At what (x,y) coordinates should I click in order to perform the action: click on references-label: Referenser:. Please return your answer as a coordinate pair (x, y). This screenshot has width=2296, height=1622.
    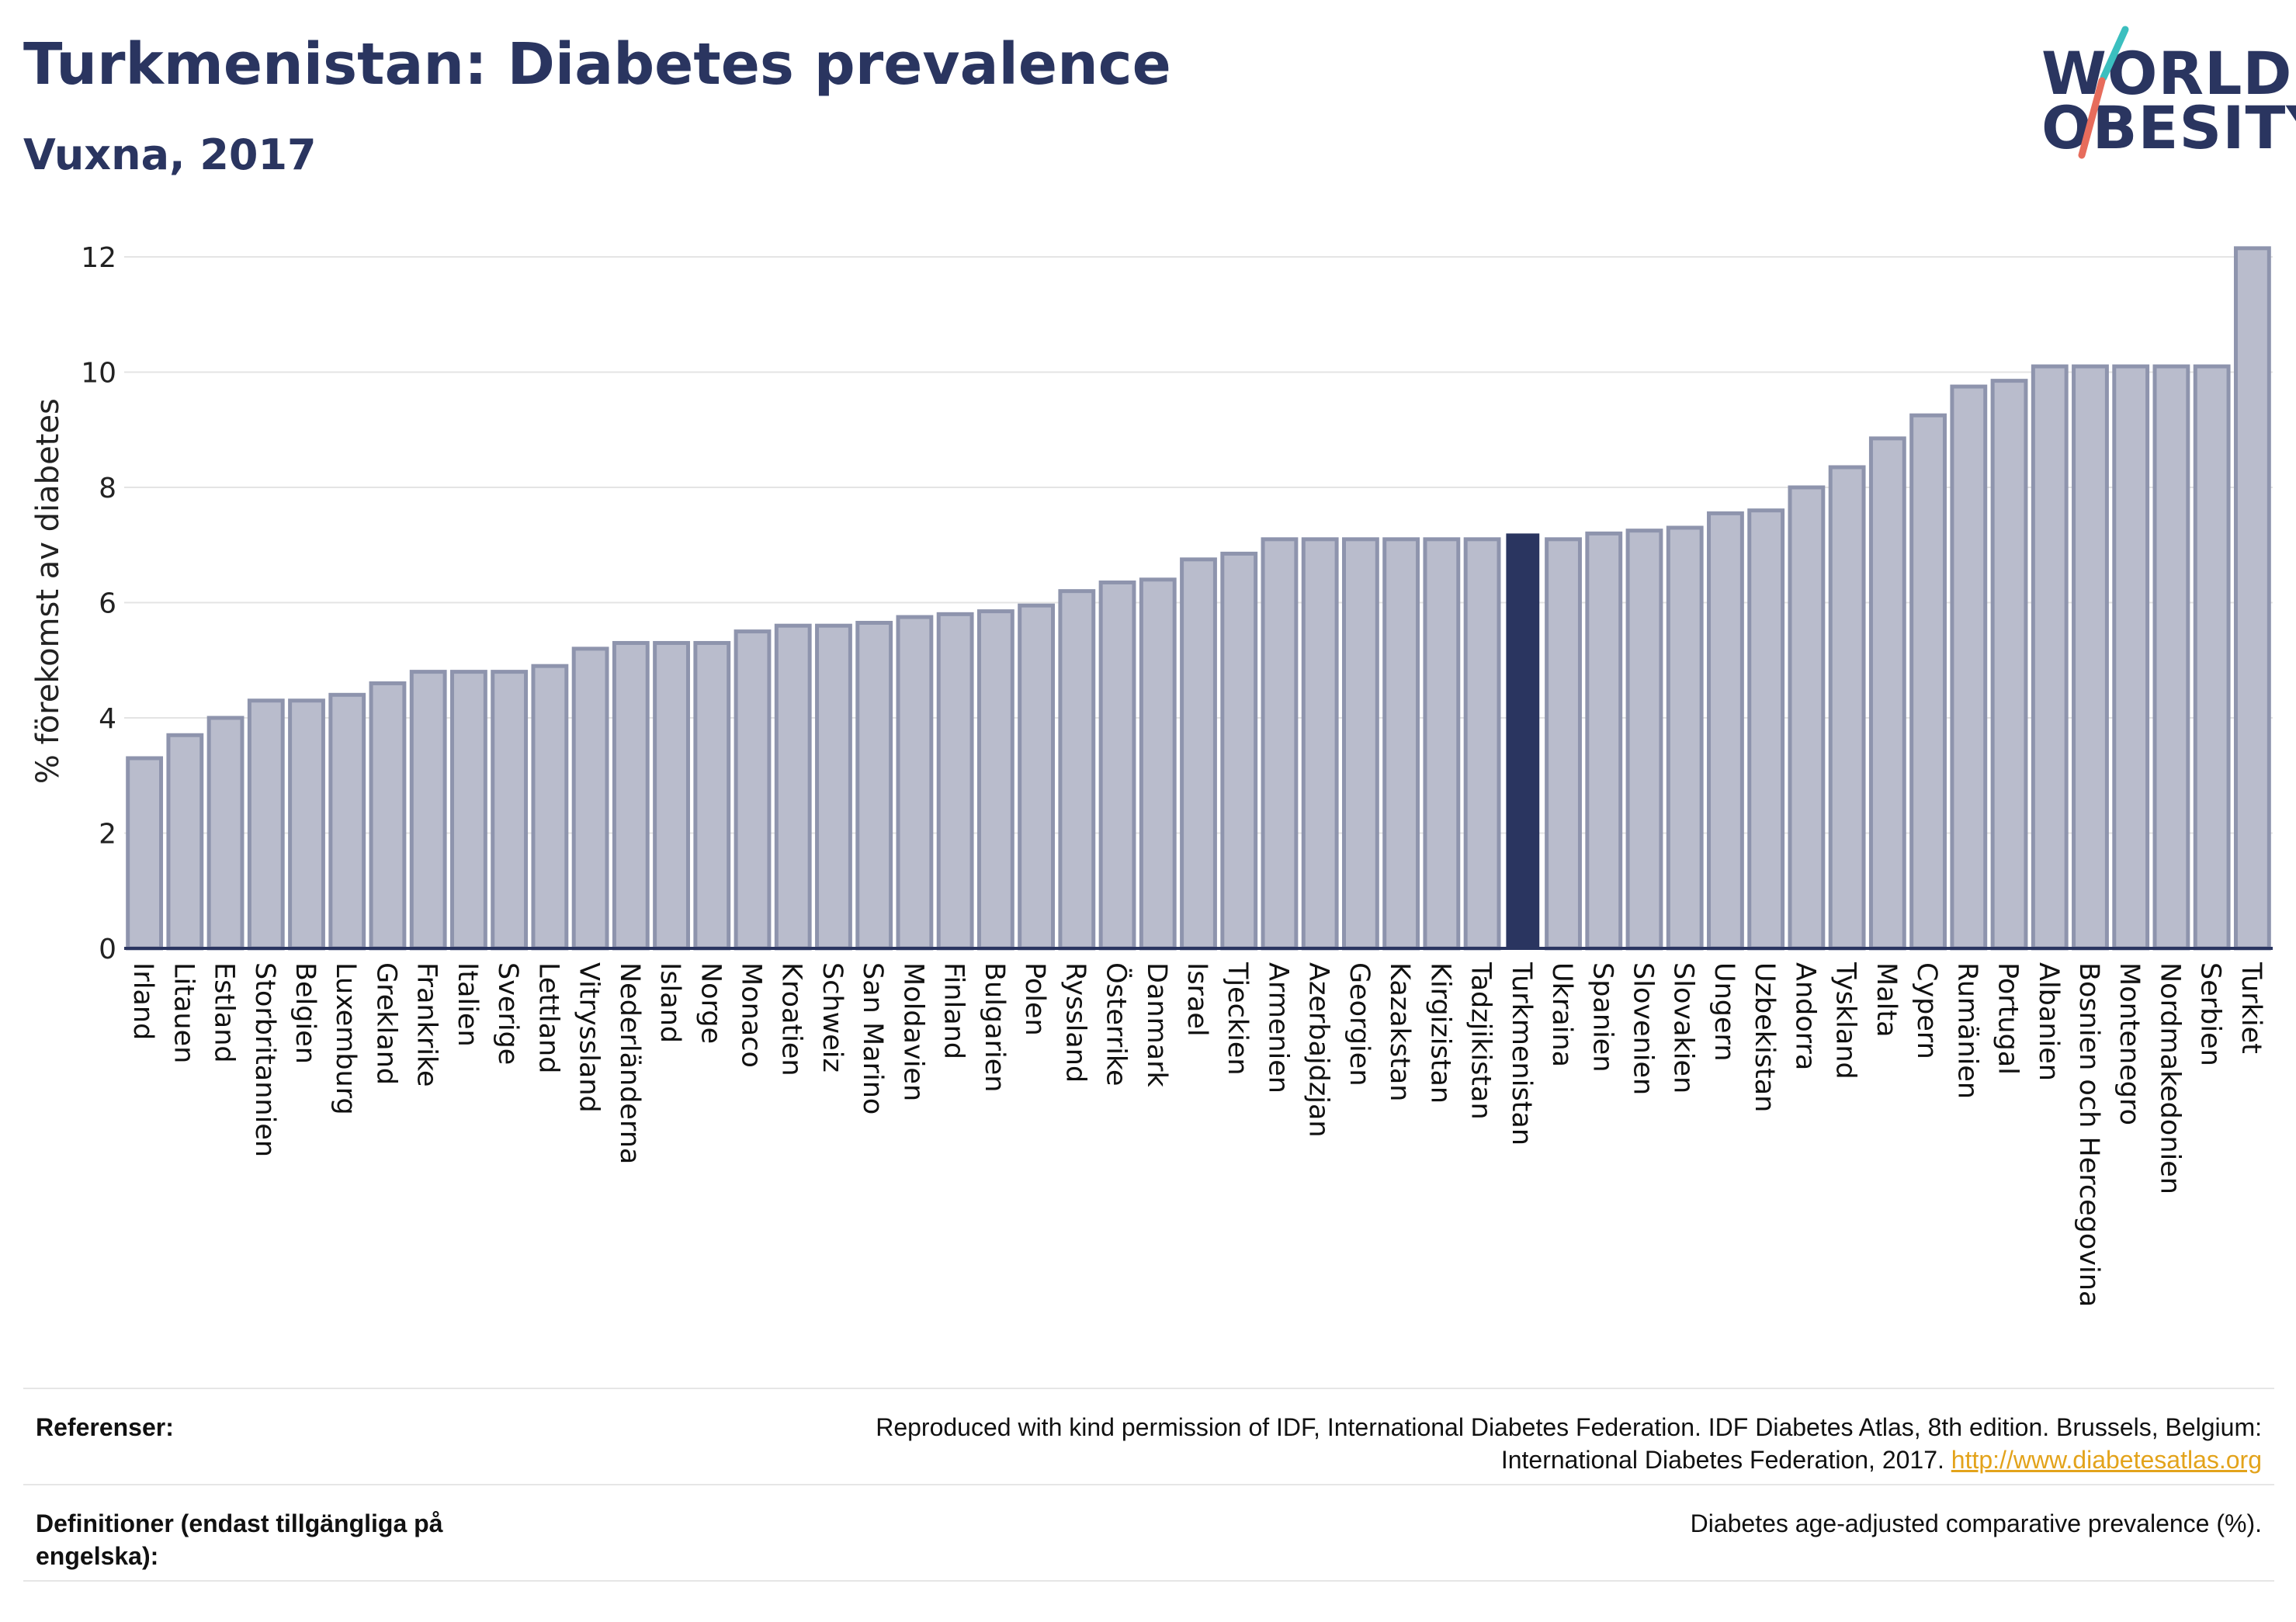
    Looking at the image, I should click on (105, 1427).